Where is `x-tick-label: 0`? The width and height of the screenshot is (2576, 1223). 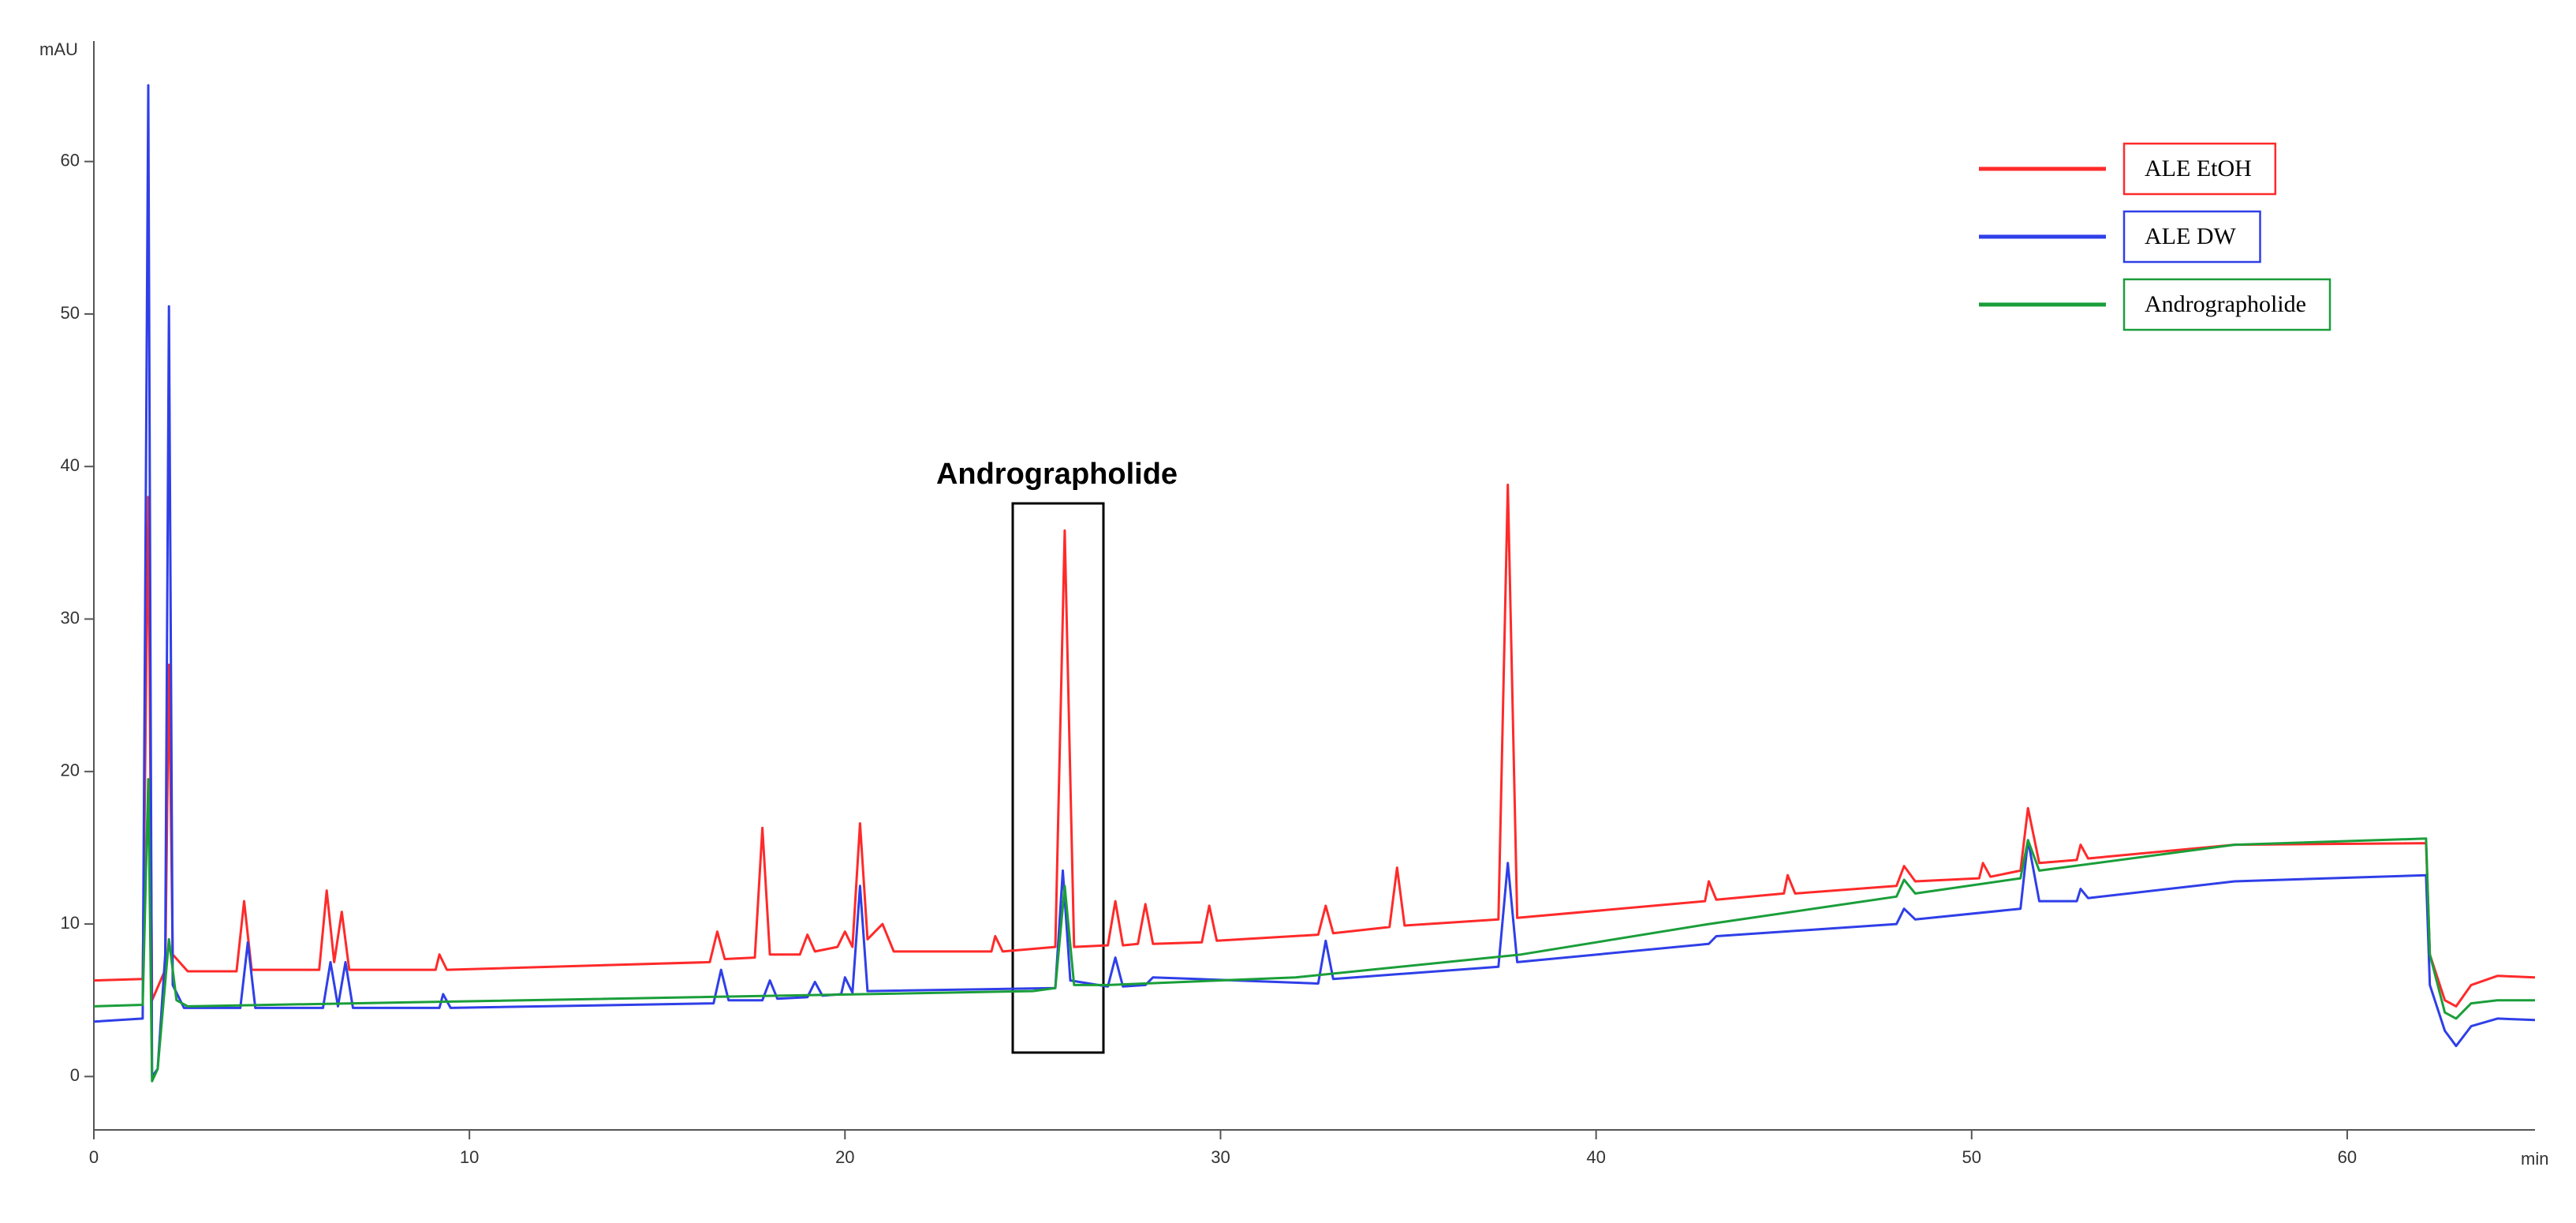 x-tick-label: 0 is located at coordinates (94, 1157).